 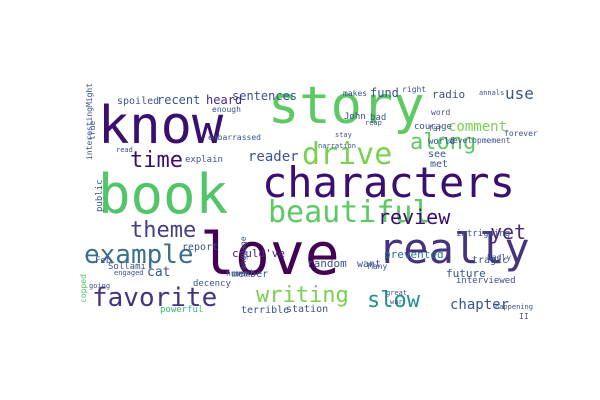 I want to click on cloud-word: see, so click(x=437, y=154).